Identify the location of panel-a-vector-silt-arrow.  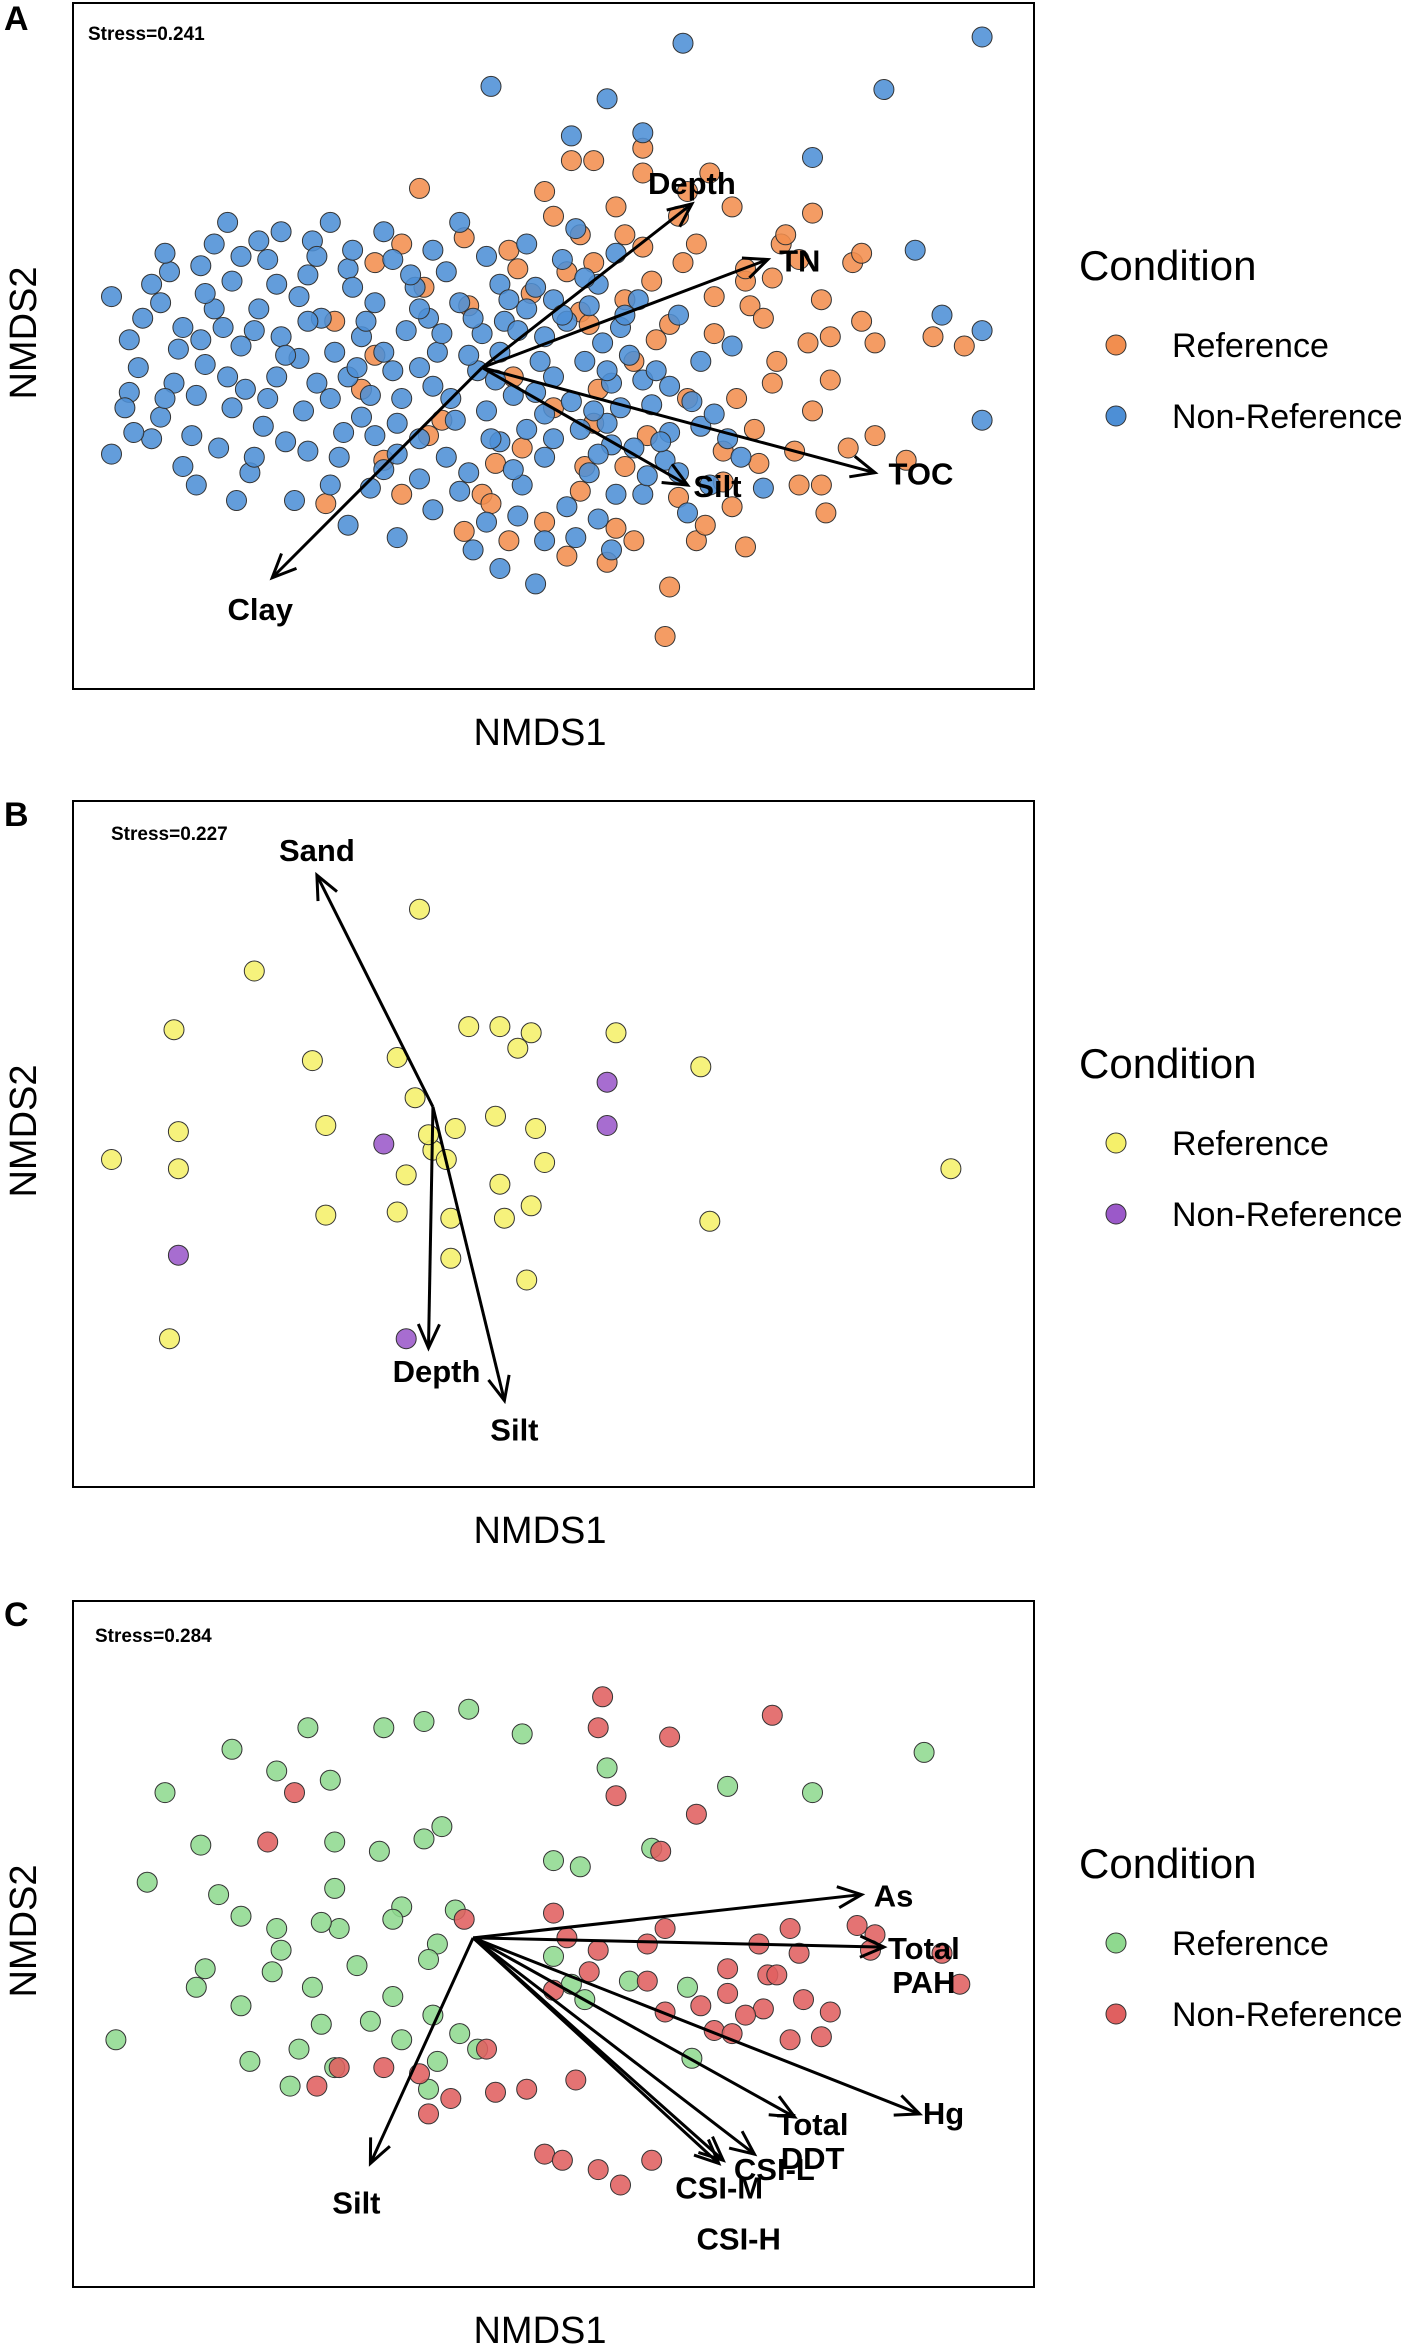
(585, 426).